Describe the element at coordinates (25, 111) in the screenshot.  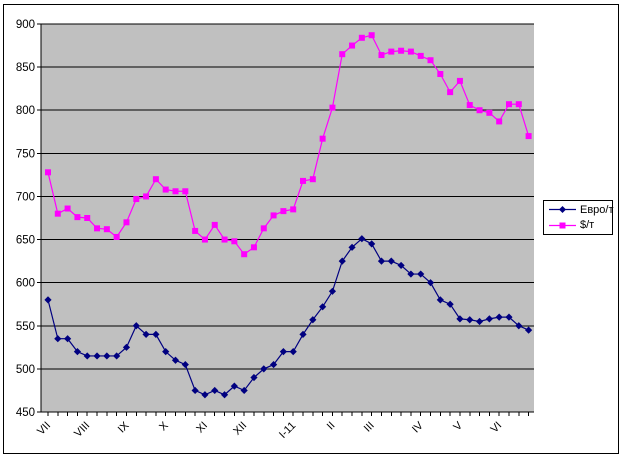
I see `y-axis-label-800: 800` at that location.